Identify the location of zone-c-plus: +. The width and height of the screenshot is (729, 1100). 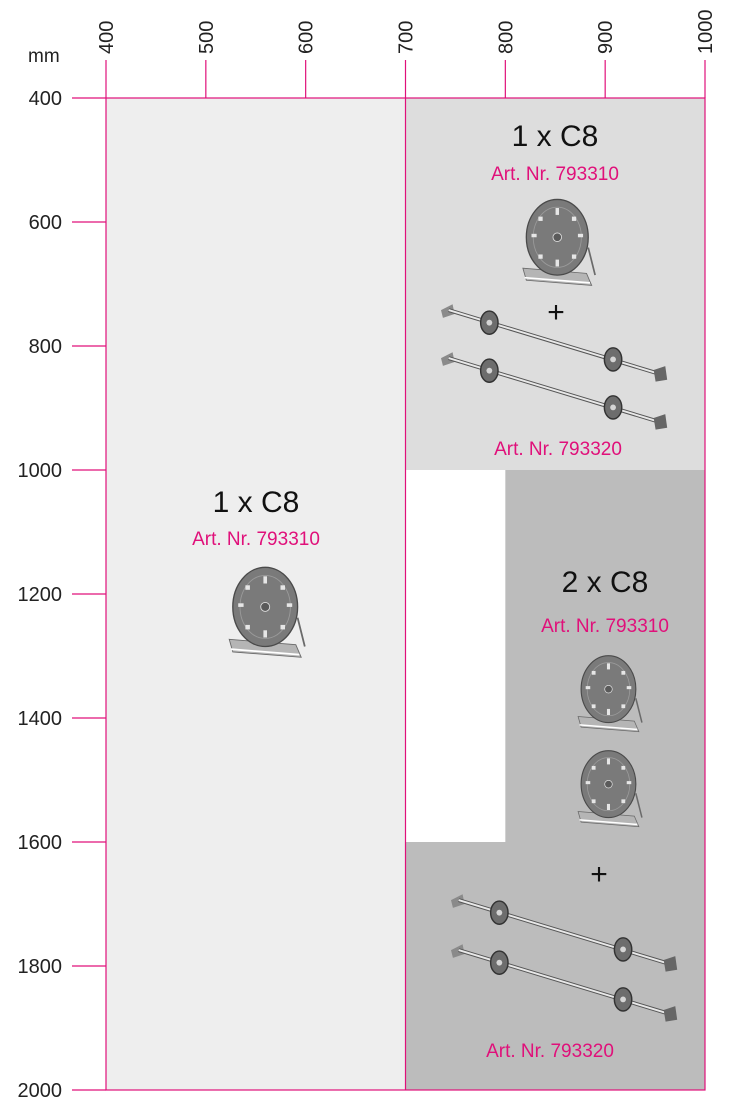
(599, 874).